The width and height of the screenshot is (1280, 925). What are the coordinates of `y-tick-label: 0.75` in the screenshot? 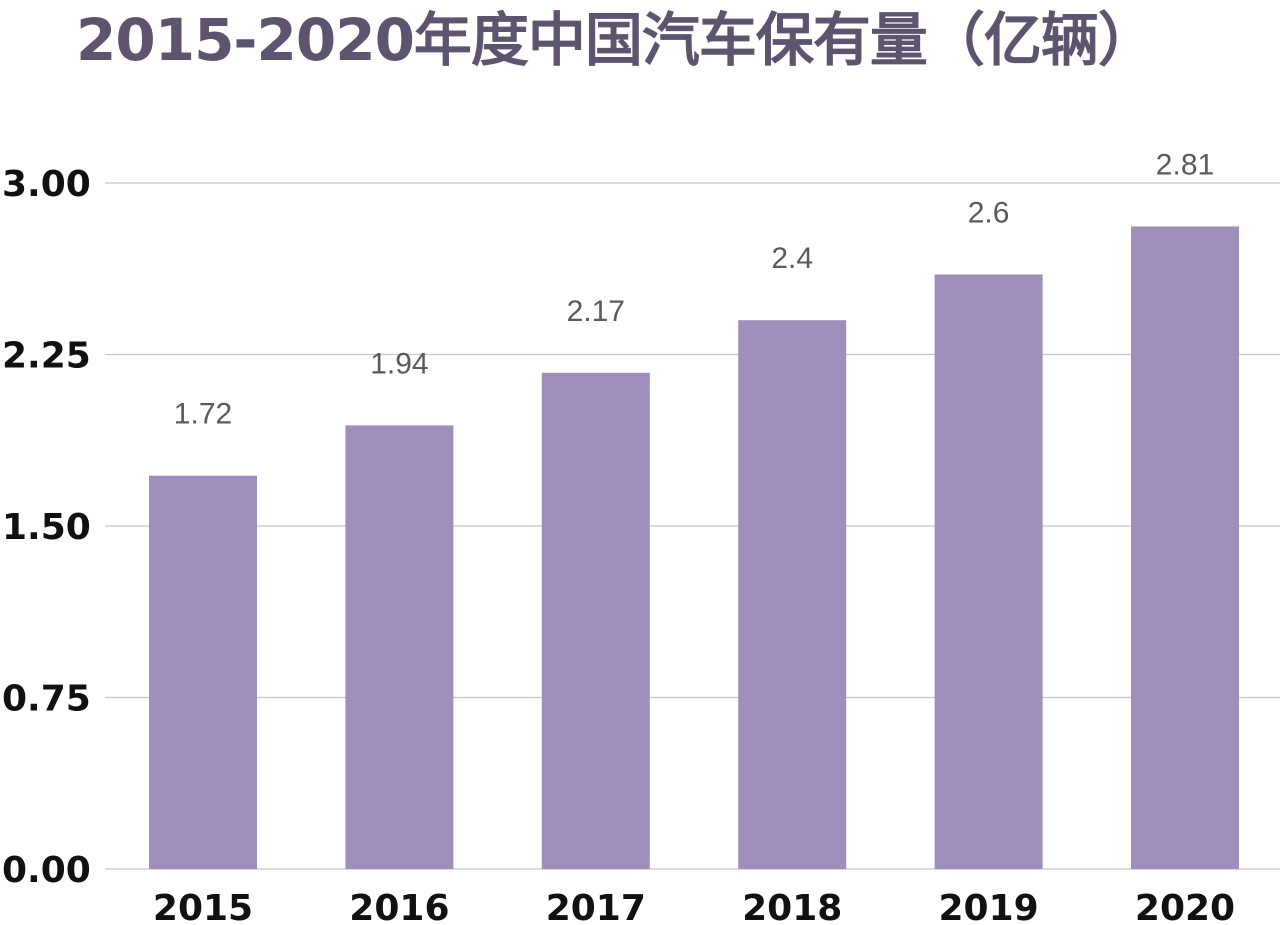 It's located at (46, 699).